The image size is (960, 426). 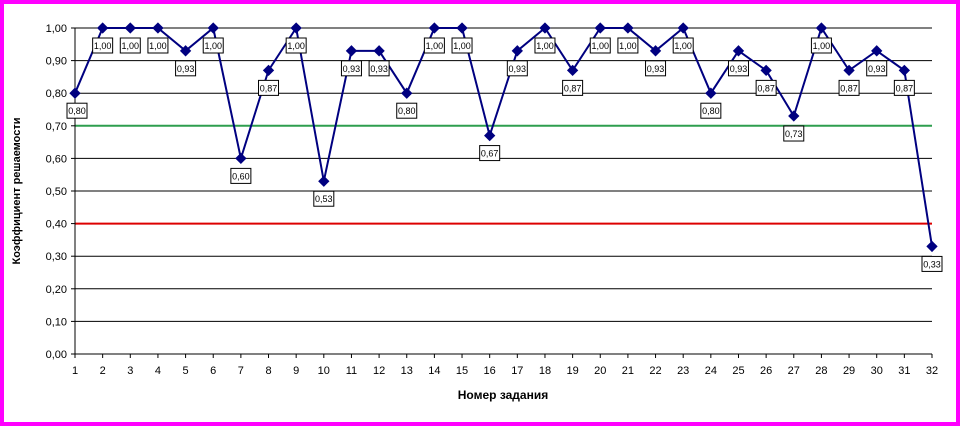 I want to click on x-tick-label: 15, so click(x=462, y=371).